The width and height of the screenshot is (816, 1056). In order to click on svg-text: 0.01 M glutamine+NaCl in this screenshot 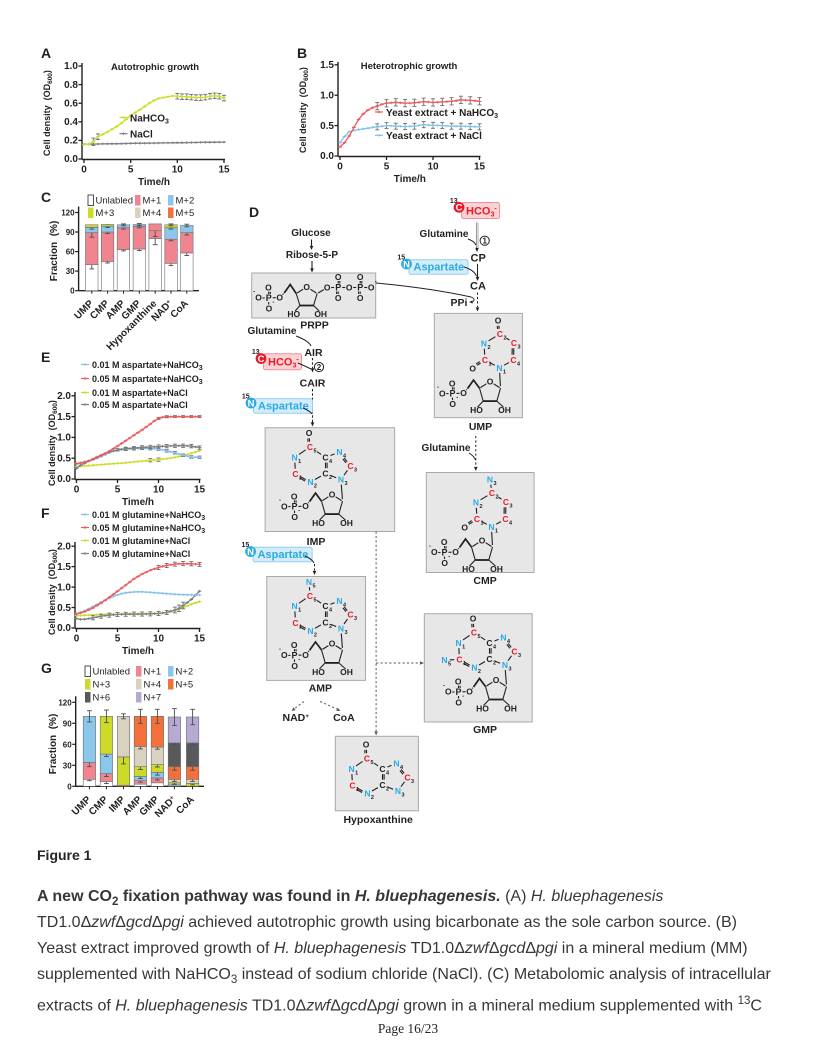, I will do `click(141, 541)`.